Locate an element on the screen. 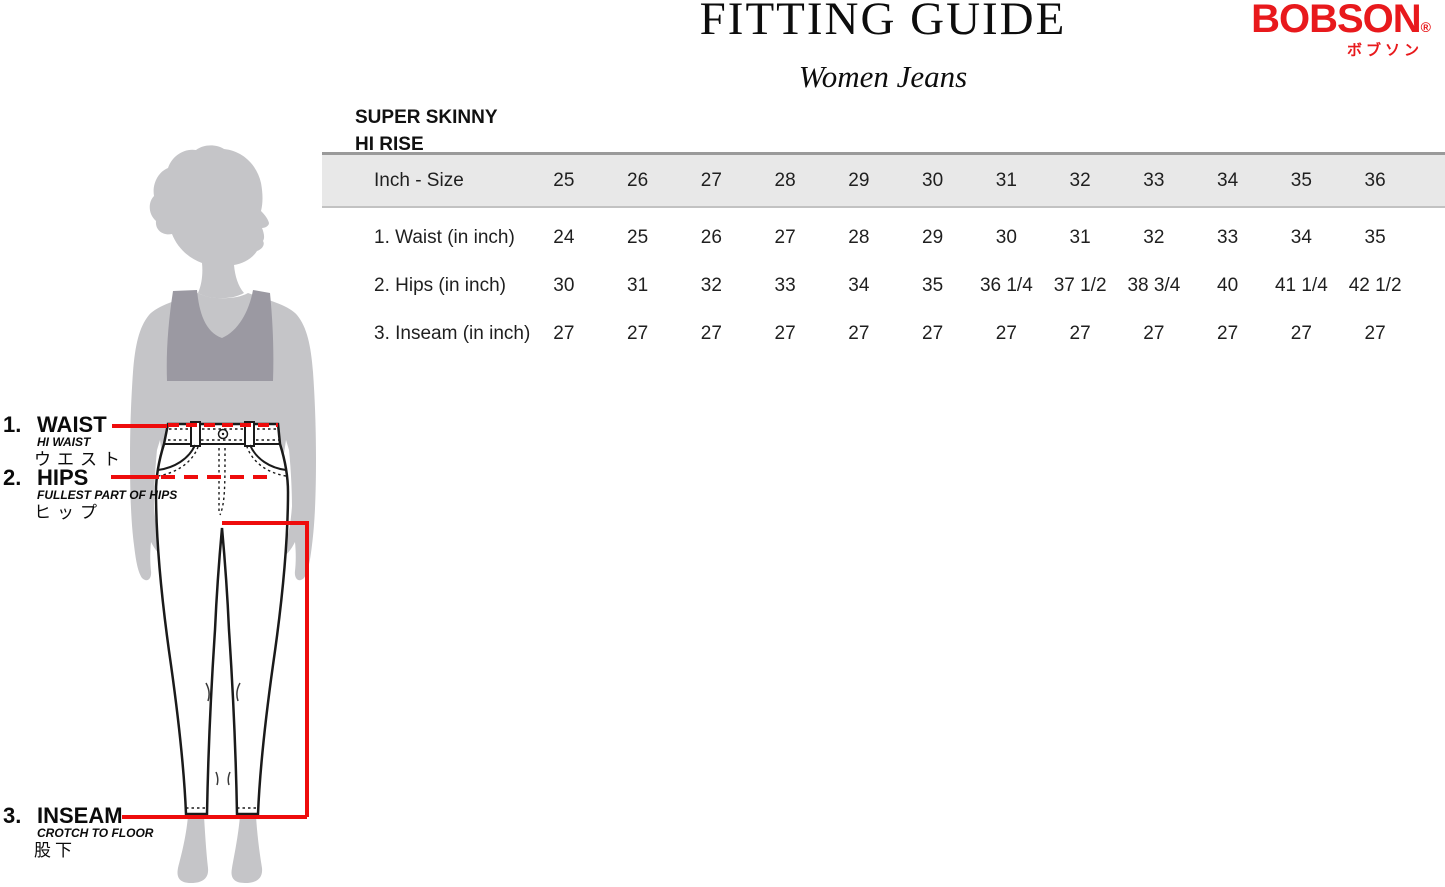 The width and height of the screenshot is (1445, 887). bobson-logo: BOBSON® ボブソン is located at coordinates (1341, 30).